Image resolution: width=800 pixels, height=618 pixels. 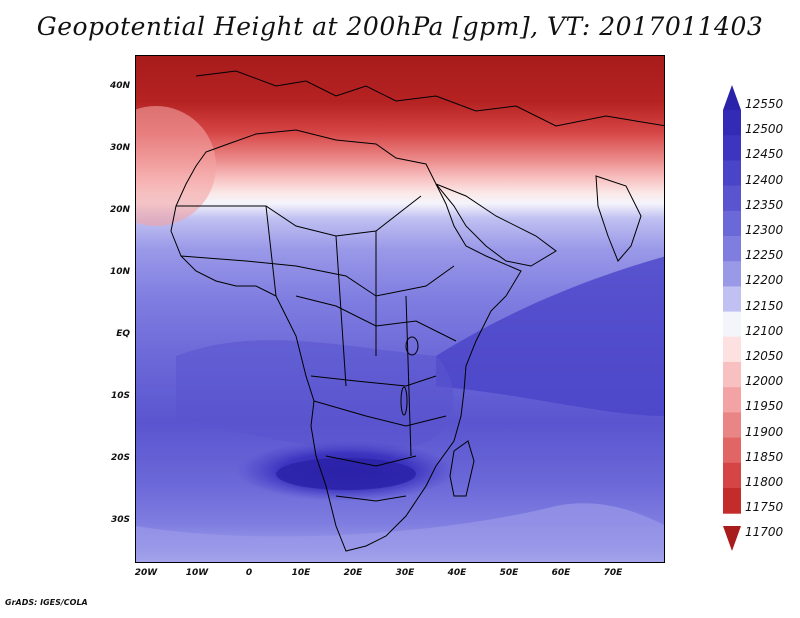 What do you see at coordinates (764, 104) in the screenshot?
I see `colorbar-label: 12550` at bounding box center [764, 104].